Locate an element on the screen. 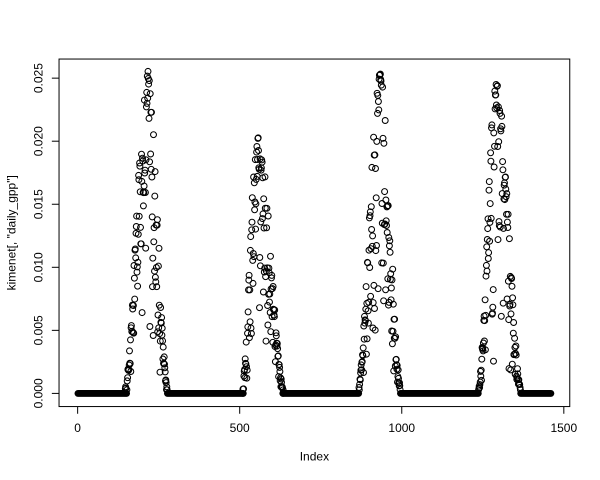 The height and width of the screenshot is (480, 600). svg-text: 500 is located at coordinates (240, 428).